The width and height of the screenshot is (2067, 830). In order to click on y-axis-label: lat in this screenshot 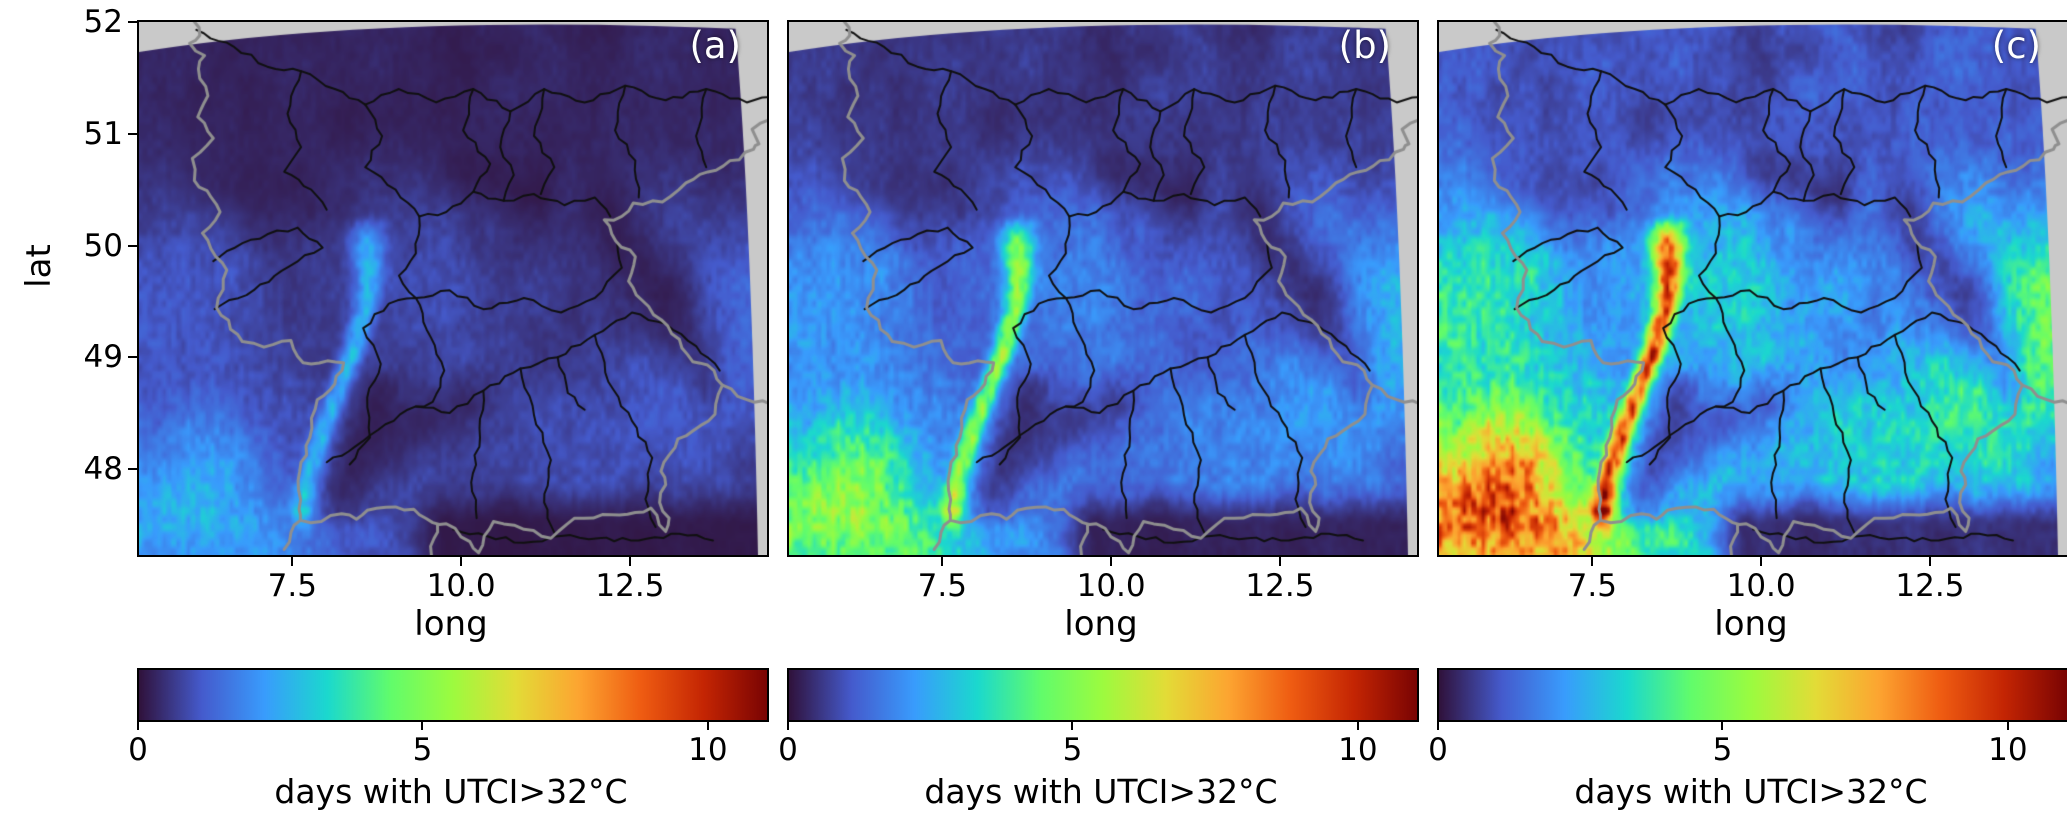, I will do `click(39, 266)`.